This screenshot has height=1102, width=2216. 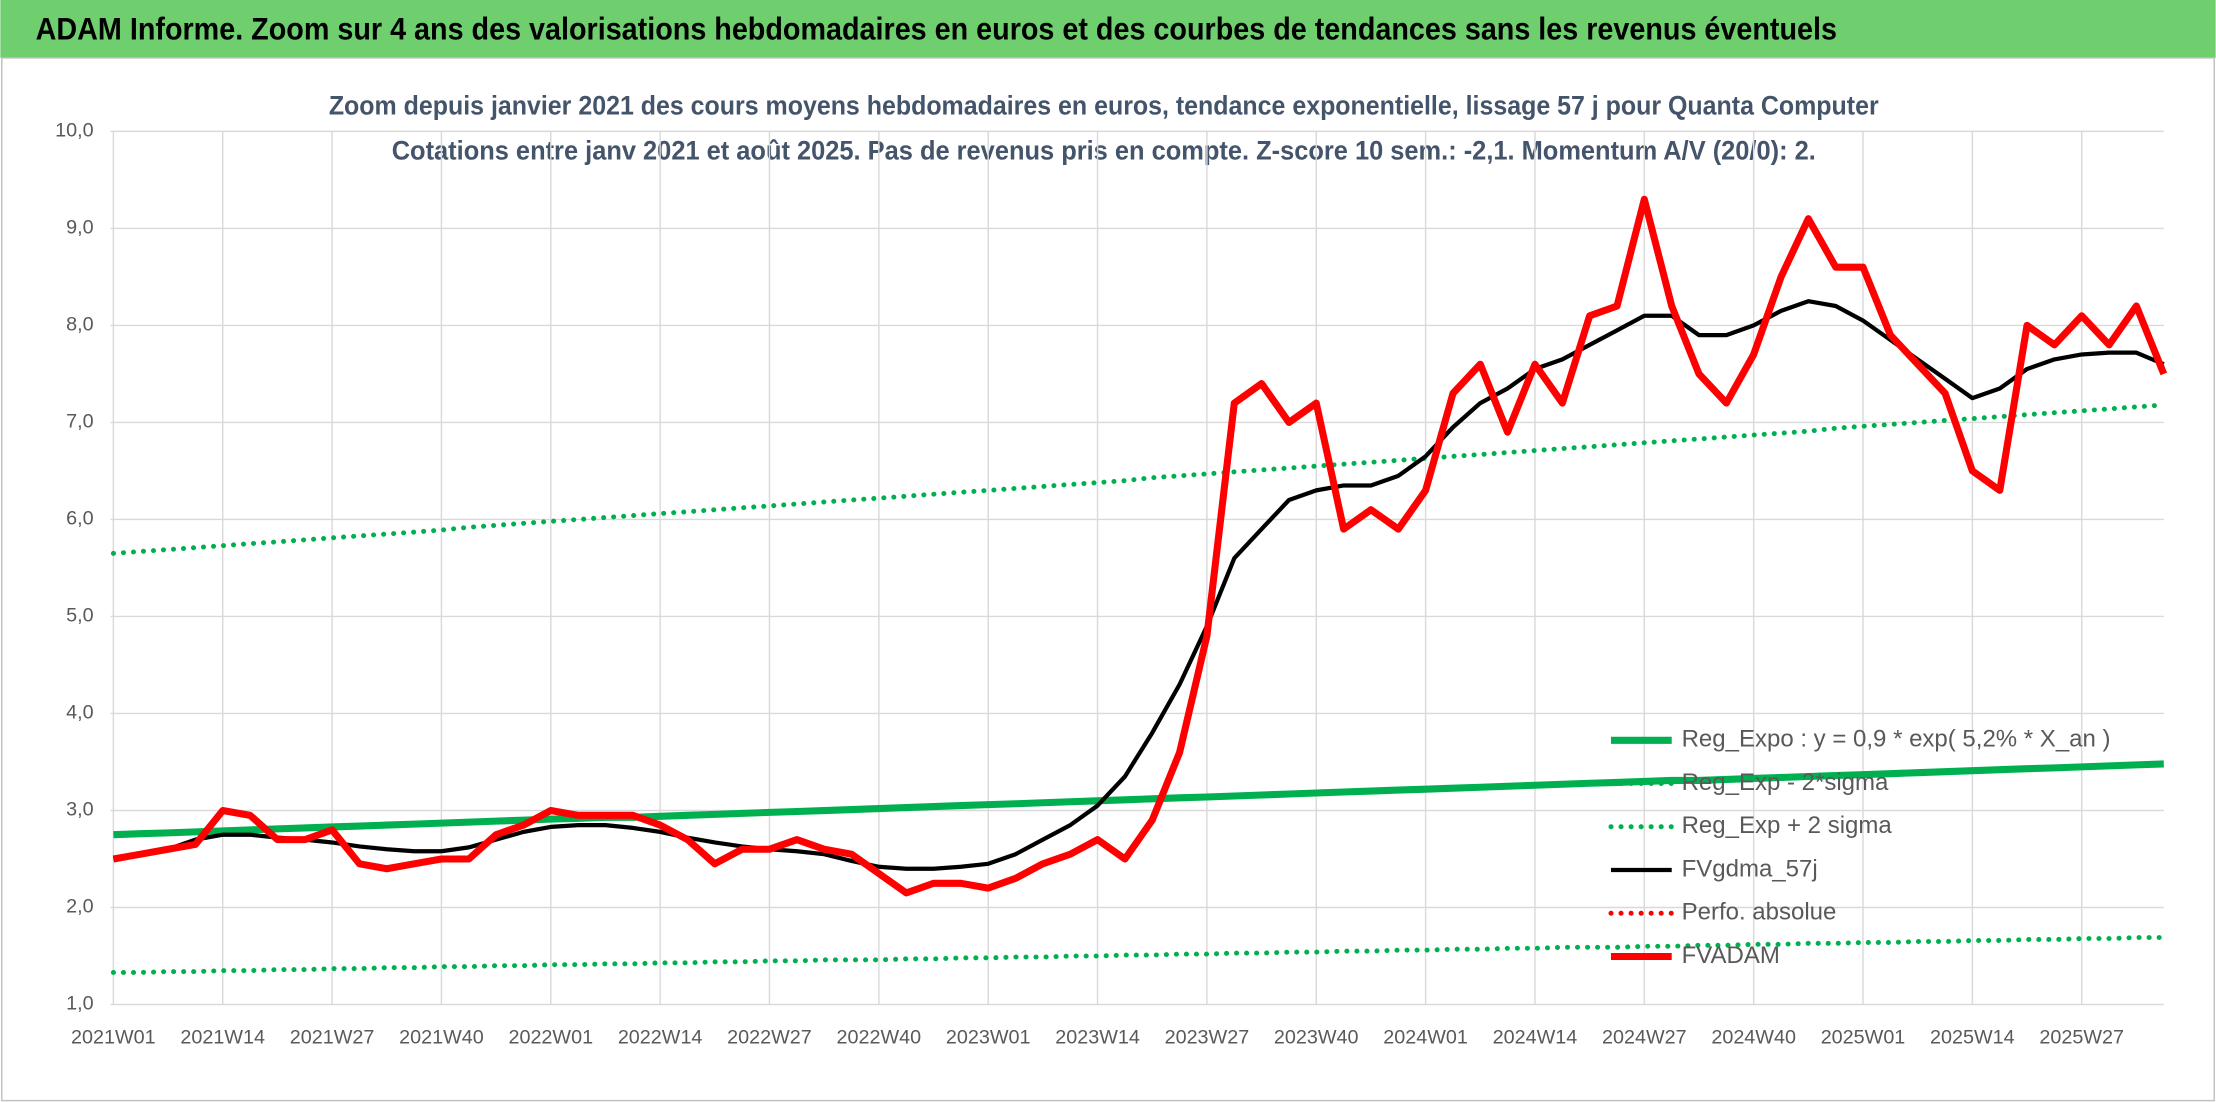 What do you see at coordinates (1750, 868) in the screenshot?
I see `legend-label: FVgdma_57j` at bounding box center [1750, 868].